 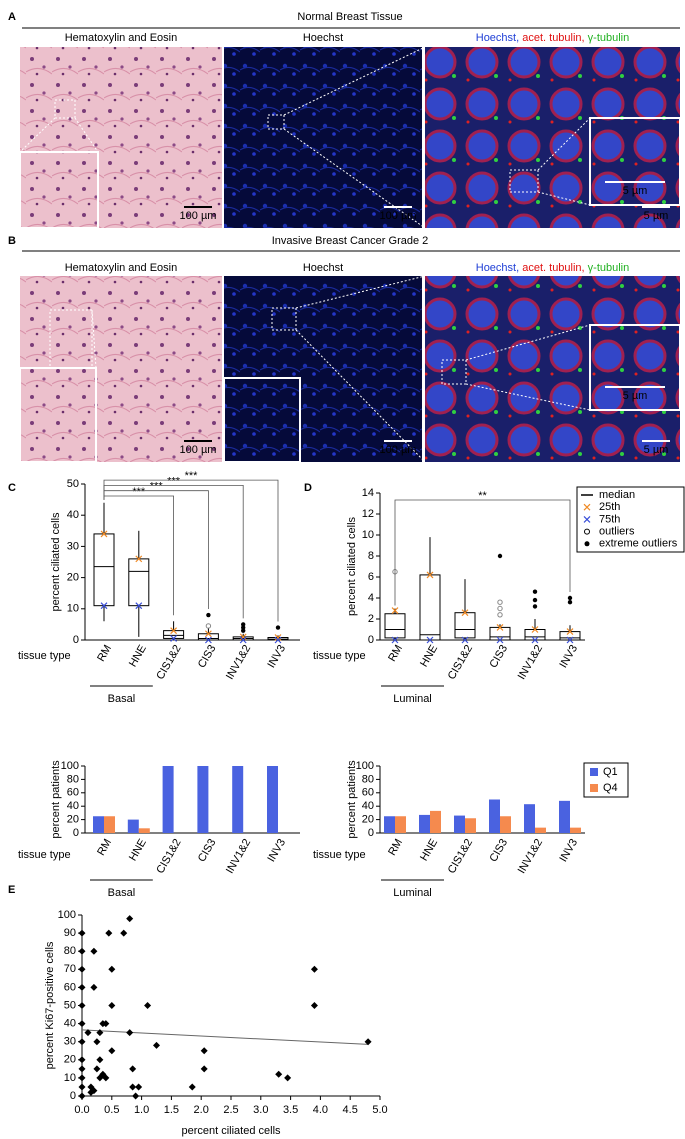 What do you see at coordinates (500, 608) in the screenshot?
I see `outlier` at bounding box center [500, 608].